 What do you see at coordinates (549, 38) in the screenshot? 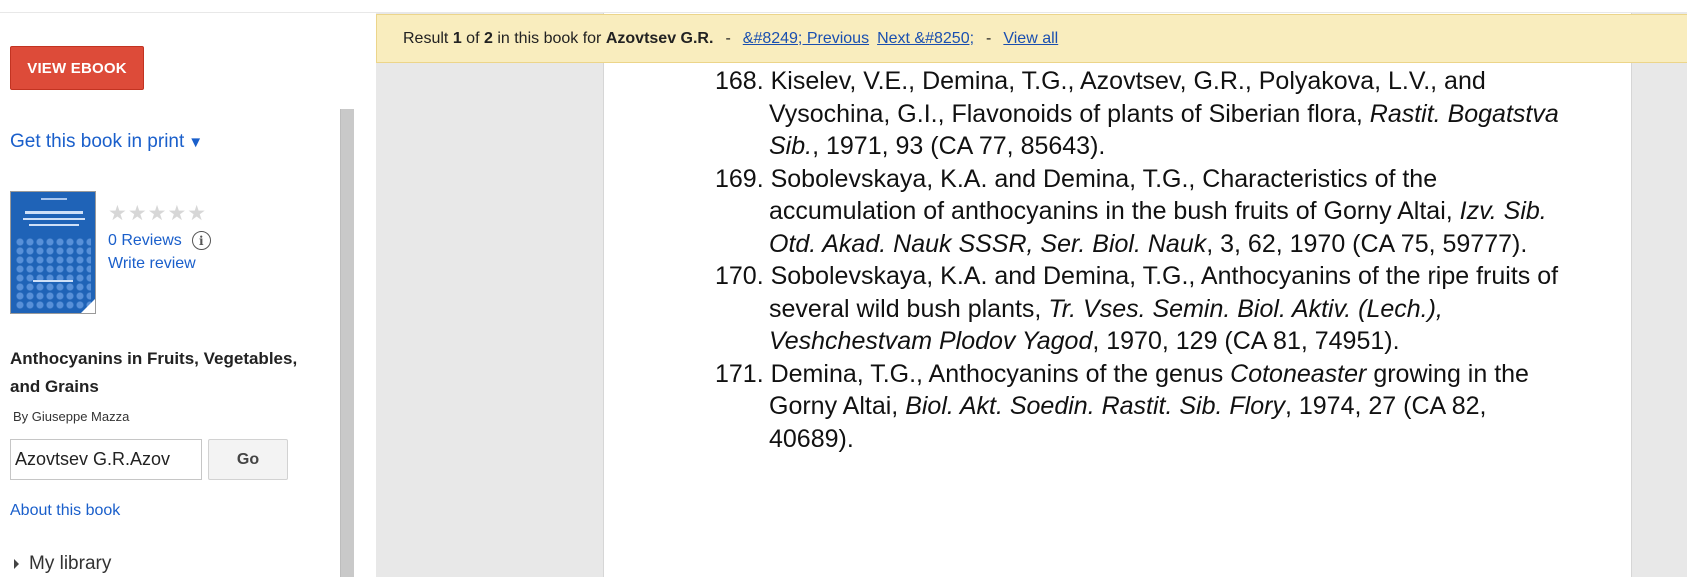
I see `banner-in-book: in this book for` at bounding box center [549, 38].